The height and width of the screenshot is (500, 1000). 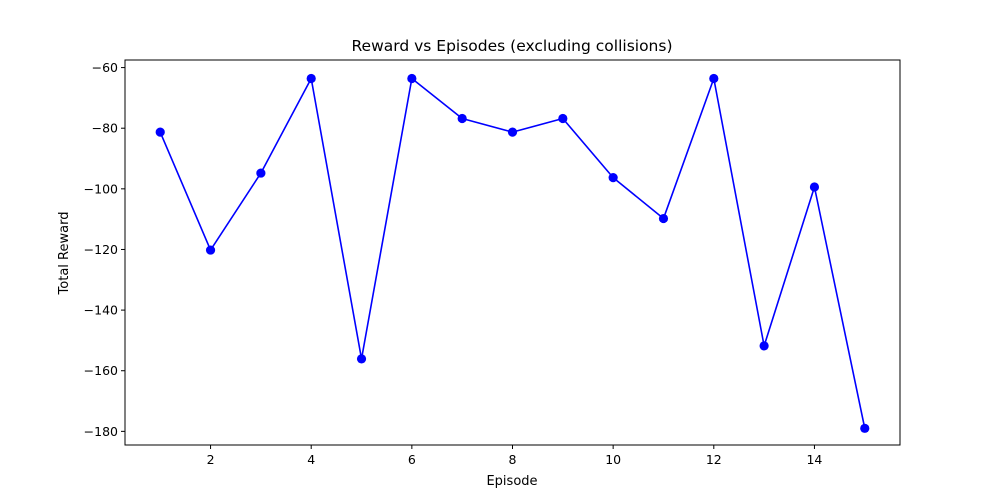 What do you see at coordinates (101, 249) in the screenshot?
I see `y-tick-label: −120` at bounding box center [101, 249].